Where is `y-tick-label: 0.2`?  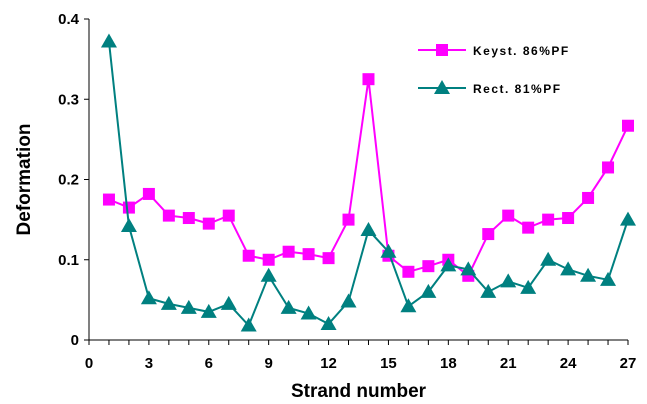
y-tick-label: 0.2 is located at coordinates (68, 180).